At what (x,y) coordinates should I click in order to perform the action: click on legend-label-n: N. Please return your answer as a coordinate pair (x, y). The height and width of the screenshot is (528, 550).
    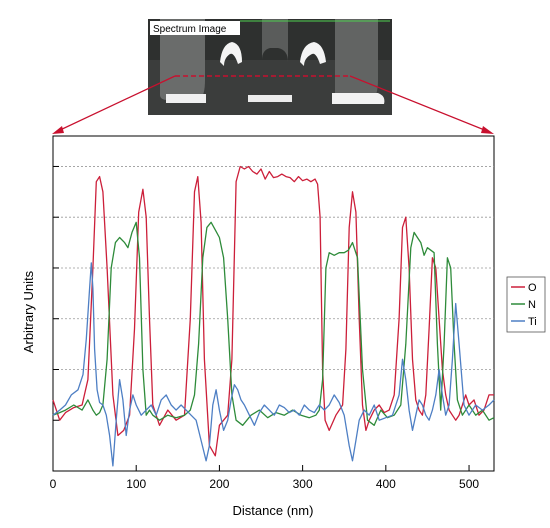
    Looking at the image, I should click on (532, 305).